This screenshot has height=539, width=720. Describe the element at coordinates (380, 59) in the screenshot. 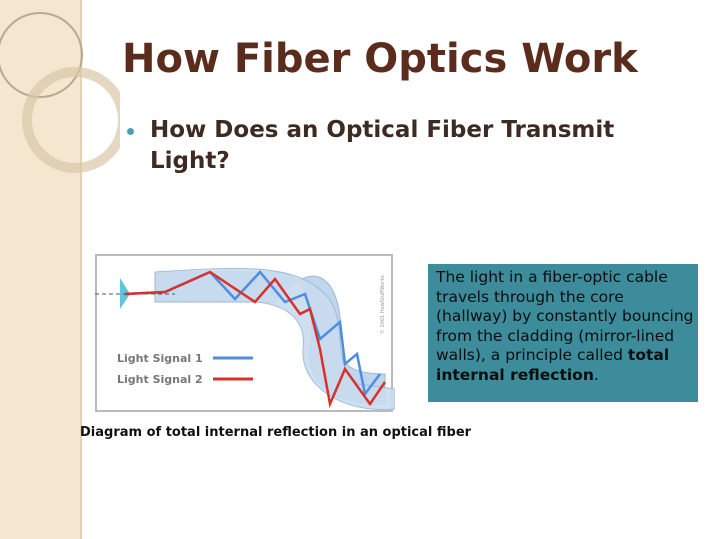

I see `title: How Fiber Optics Work` at that location.